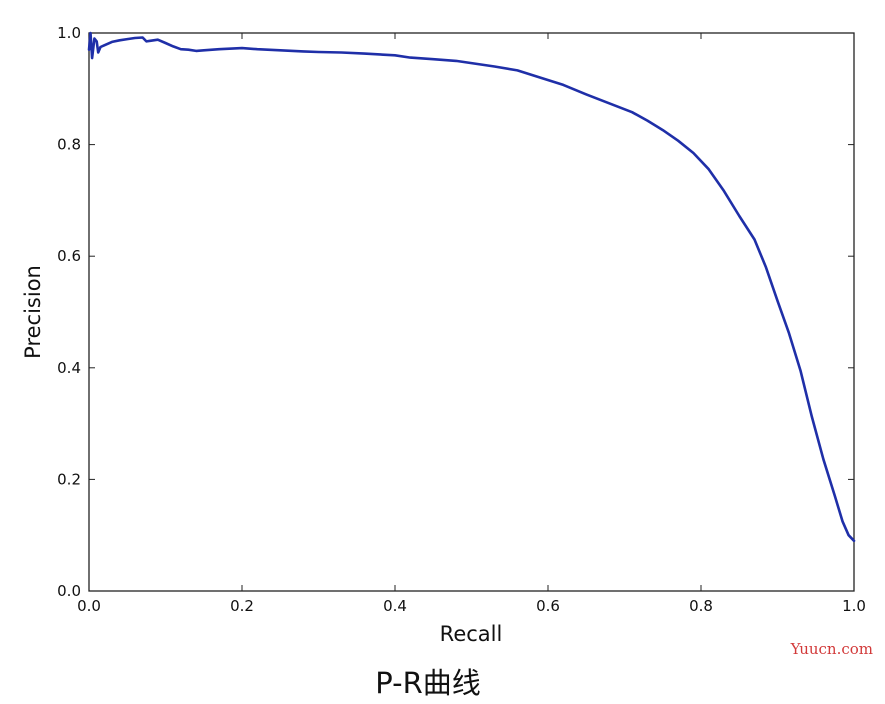 This screenshot has width=885, height=704. What do you see at coordinates (69, 33) in the screenshot?
I see `y-tick-label: 1.0` at bounding box center [69, 33].